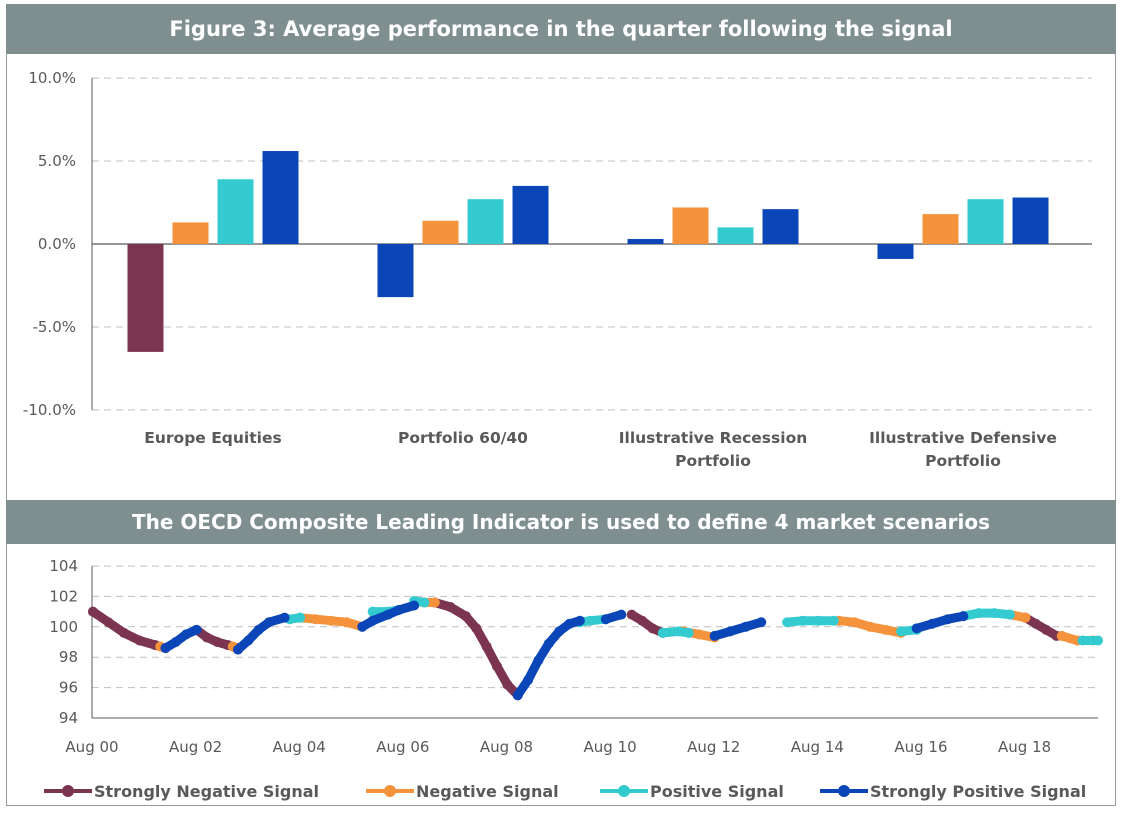 The height and width of the screenshot is (813, 1123). Describe the element at coordinates (212, 438) in the screenshot. I see `category-label: Europe Equities` at that location.